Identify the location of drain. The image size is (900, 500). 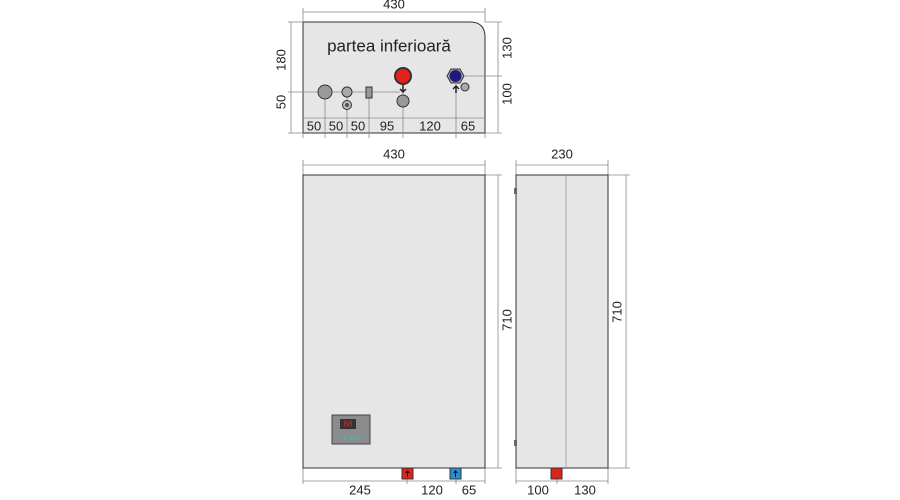
(403, 101).